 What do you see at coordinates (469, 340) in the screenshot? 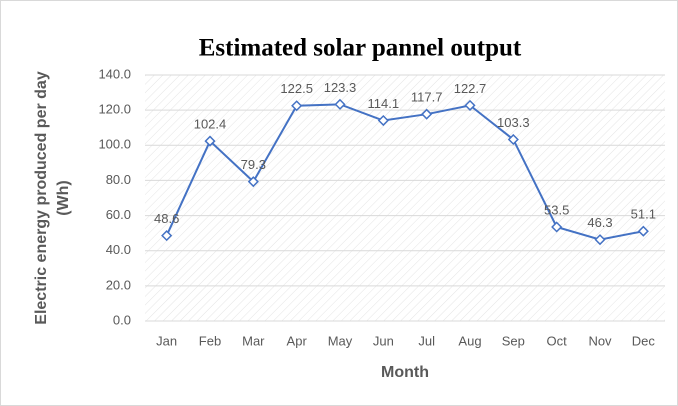
I see `x-tick-label: Aug` at bounding box center [469, 340].